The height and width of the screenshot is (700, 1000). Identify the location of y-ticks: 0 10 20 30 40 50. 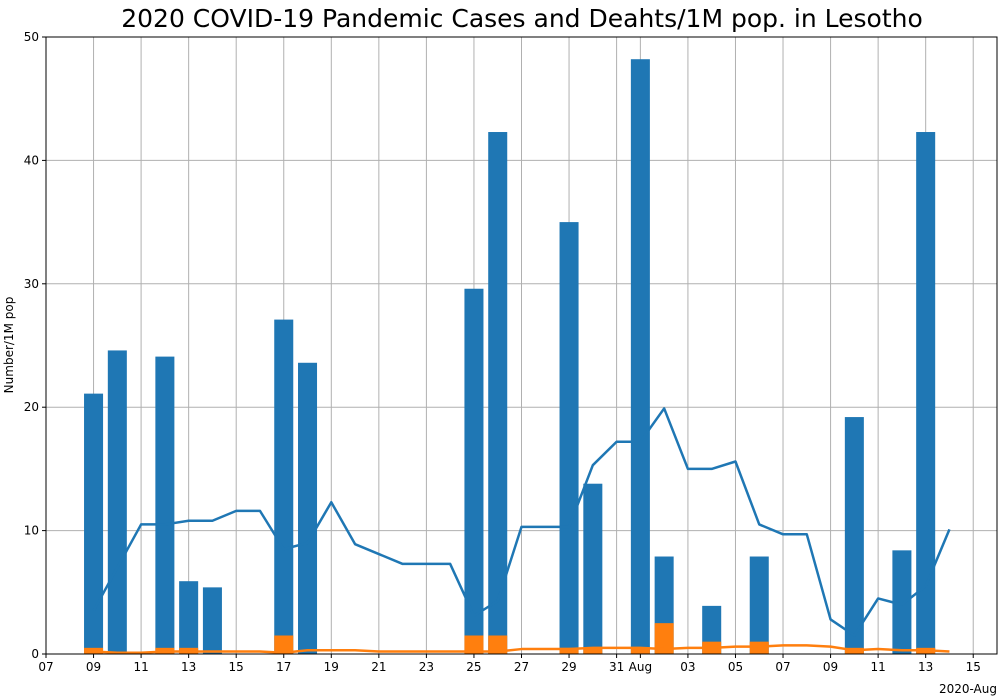
(35, 345).